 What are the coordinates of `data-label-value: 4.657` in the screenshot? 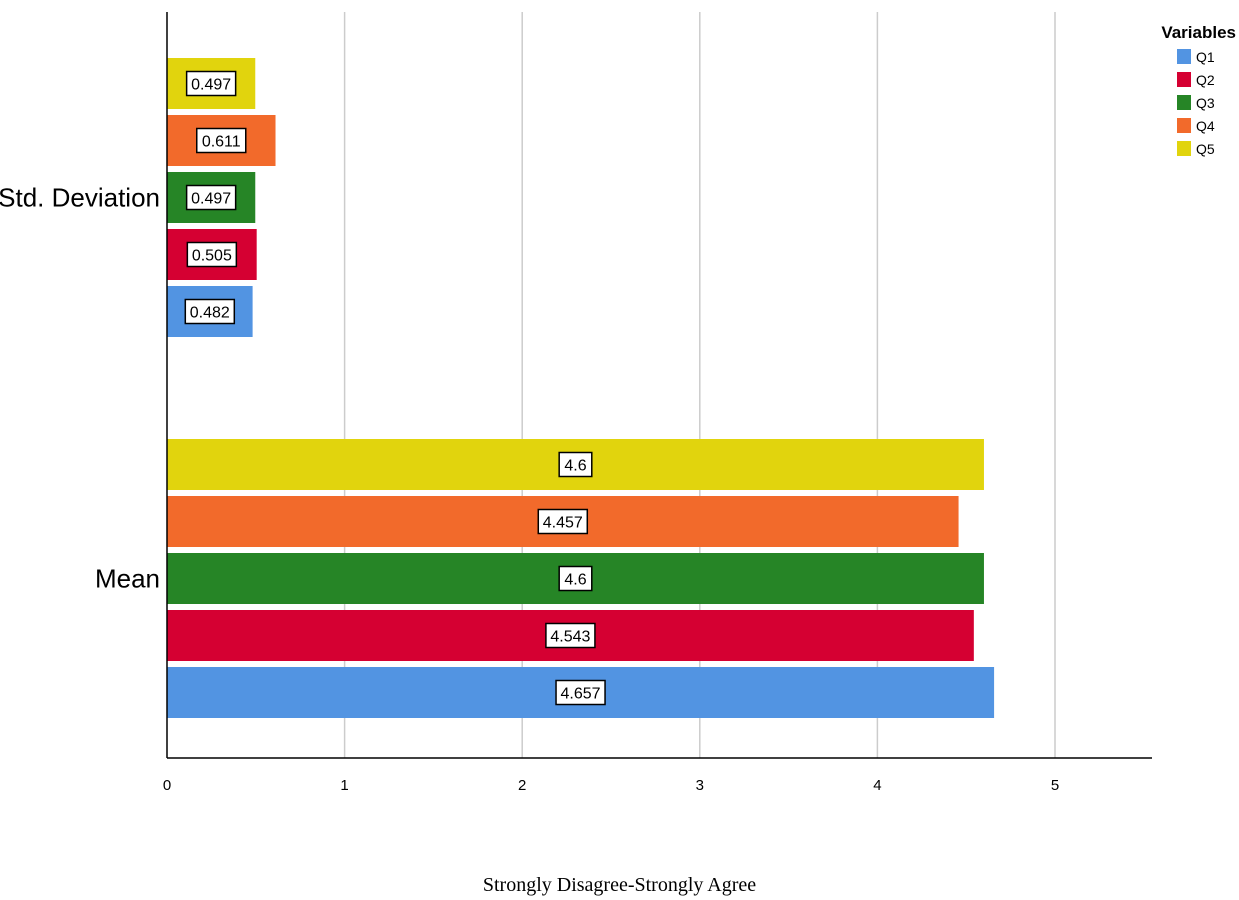 It's located at (581, 694).